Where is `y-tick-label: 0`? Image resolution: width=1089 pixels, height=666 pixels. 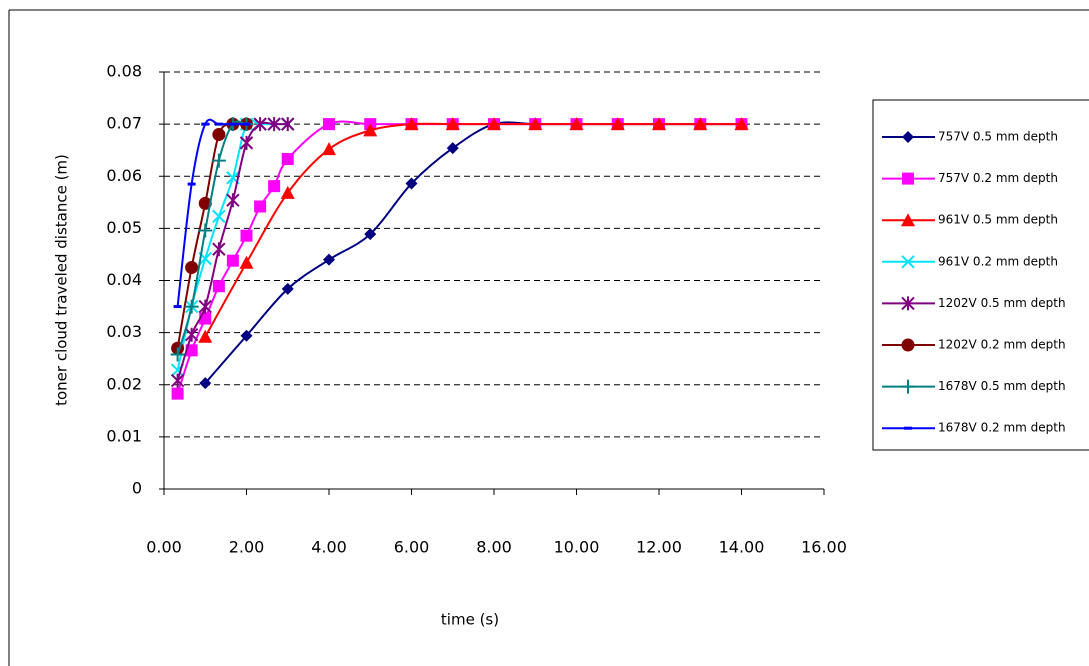 y-tick-label: 0 is located at coordinates (137, 488).